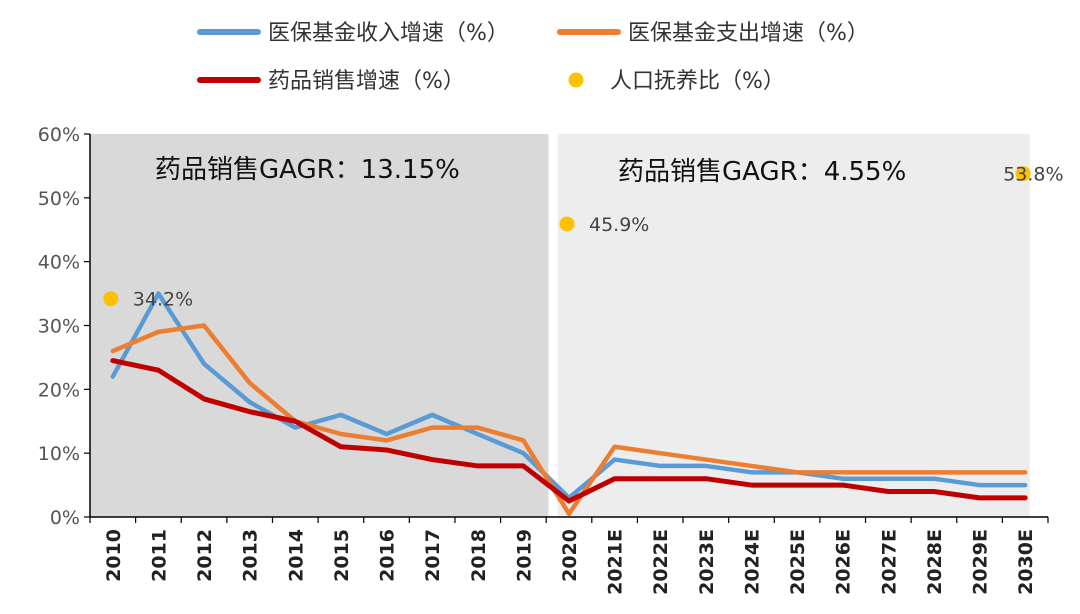 Image resolution: width=1080 pixels, height=614 pixels. I want to click on x-tick-label: 2021E, so click(616, 562).